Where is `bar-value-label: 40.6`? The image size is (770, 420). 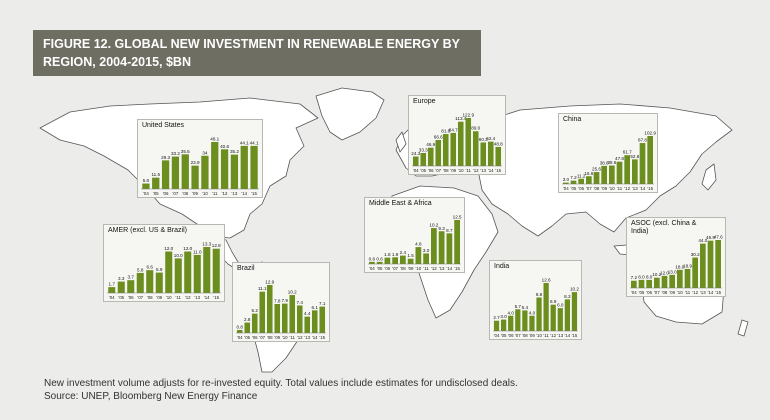
bar-value-label: 40.6 is located at coordinates (224, 146).